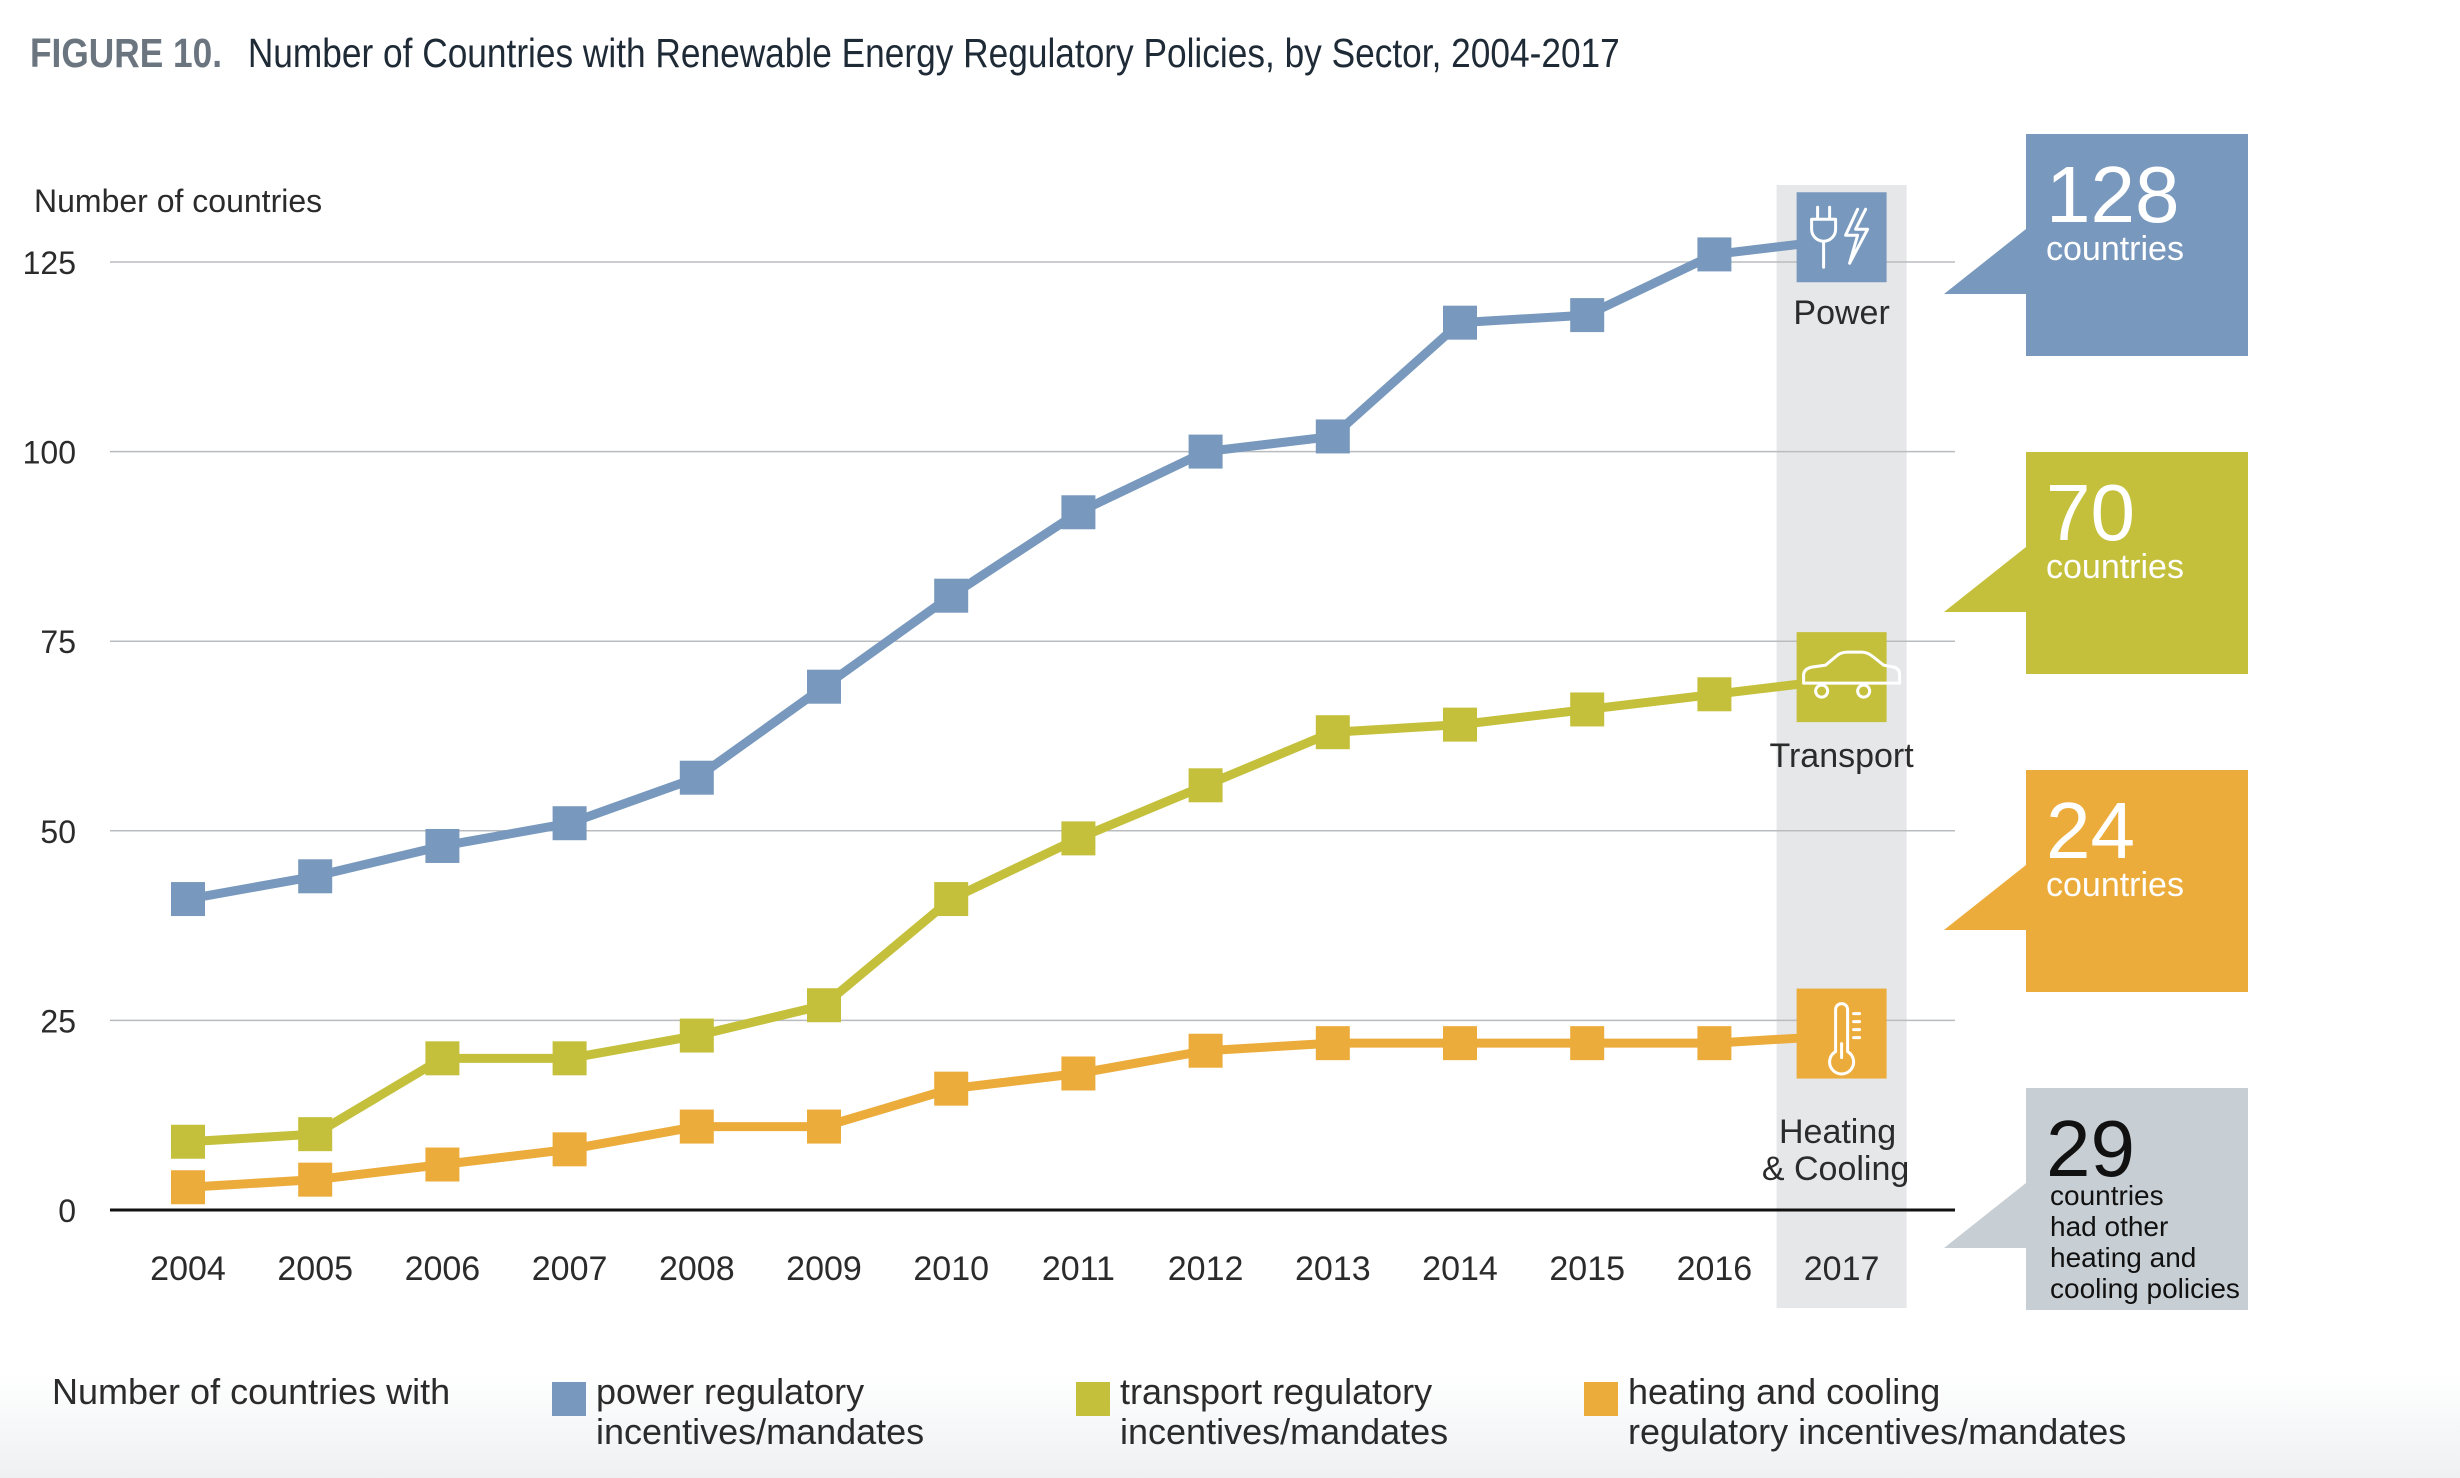  What do you see at coordinates (1842, 1269) in the screenshot?
I see `x-tick-label: 2017` at bounding box center [1842, 1269].